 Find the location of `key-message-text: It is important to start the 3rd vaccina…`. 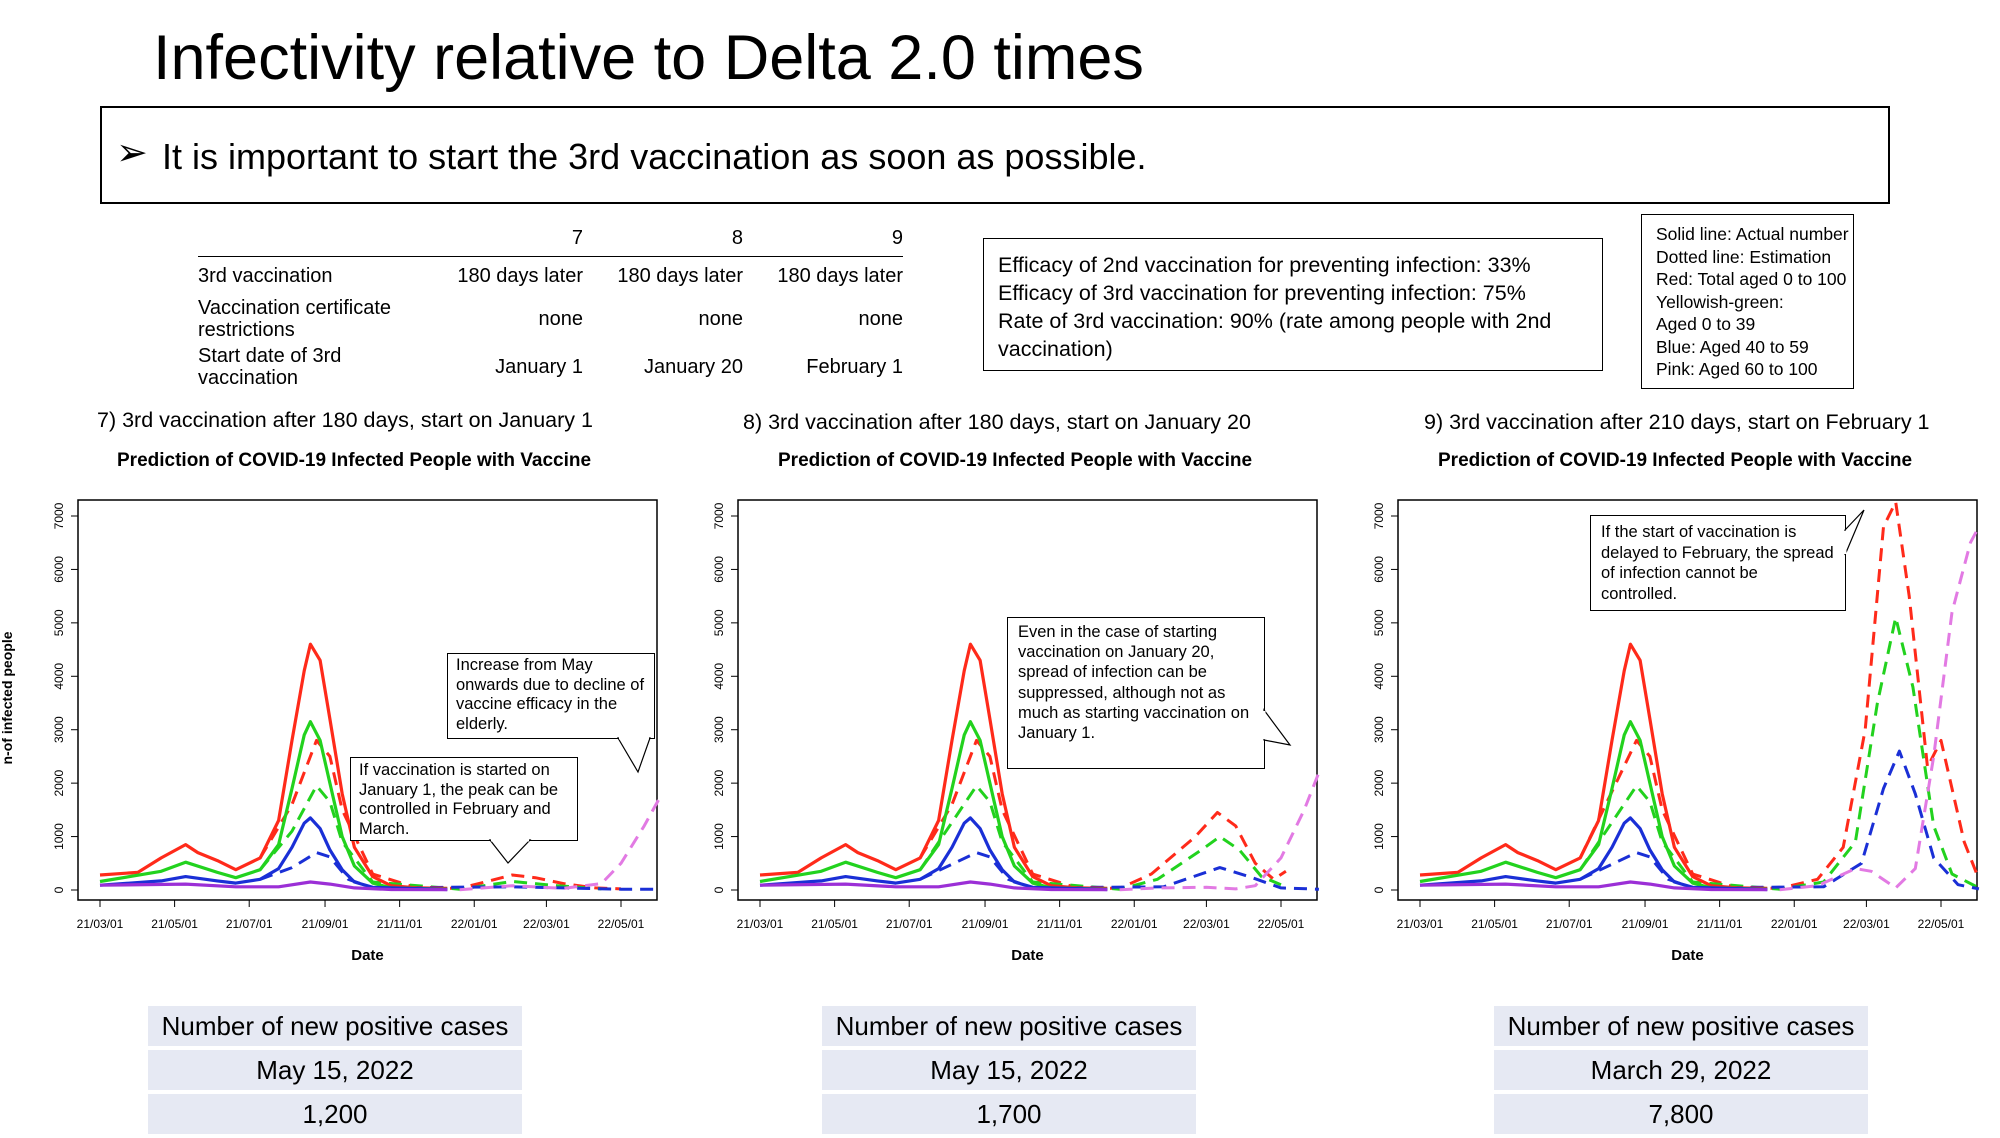

key-message-text: It is important to start the 3rd vaccina… is located at coordinates (654, 156).